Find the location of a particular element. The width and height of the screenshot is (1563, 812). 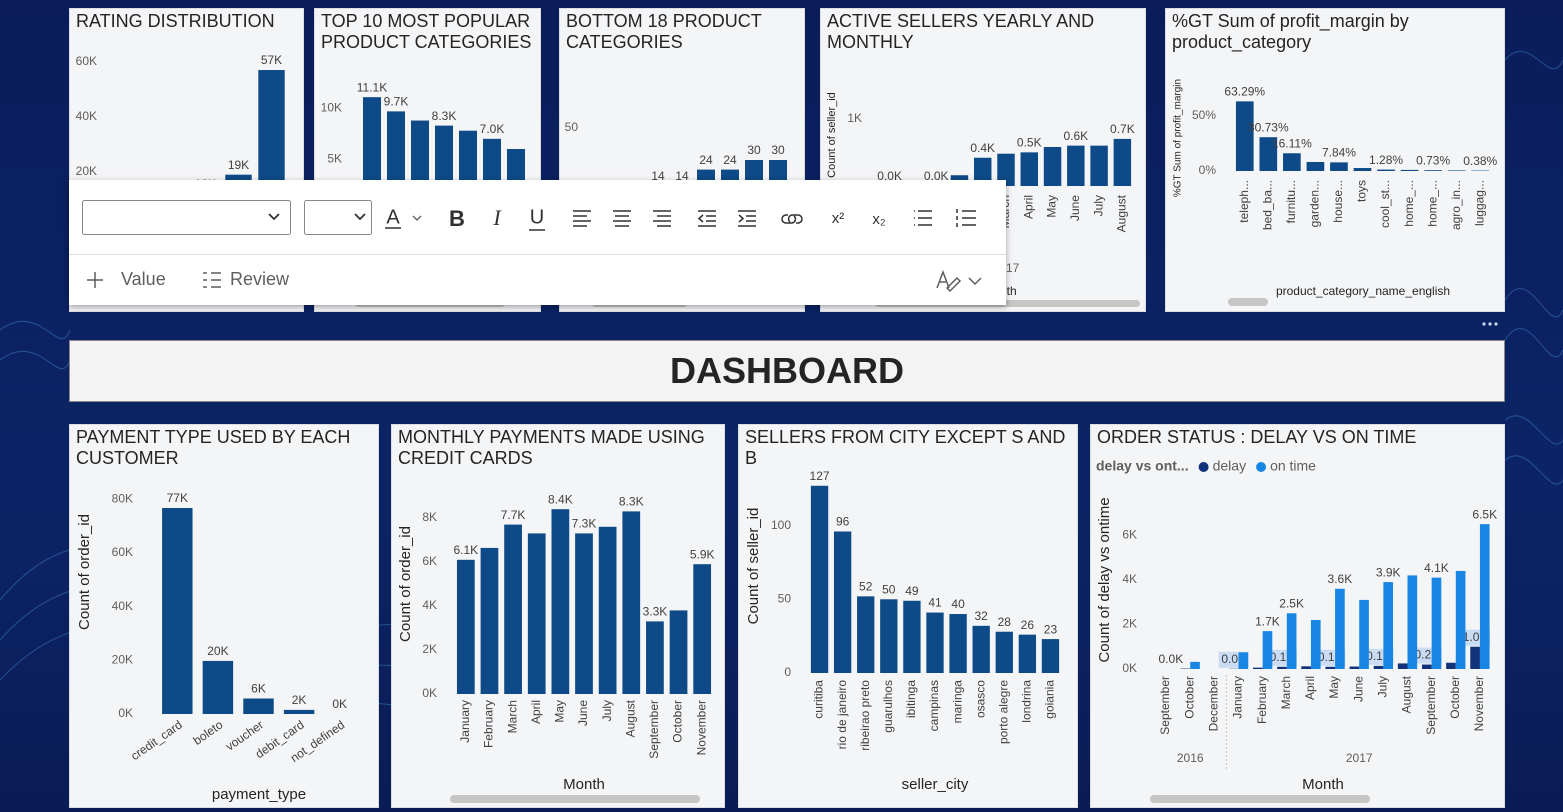

data-label: 30.73% is located at coordinates (1268, 127).